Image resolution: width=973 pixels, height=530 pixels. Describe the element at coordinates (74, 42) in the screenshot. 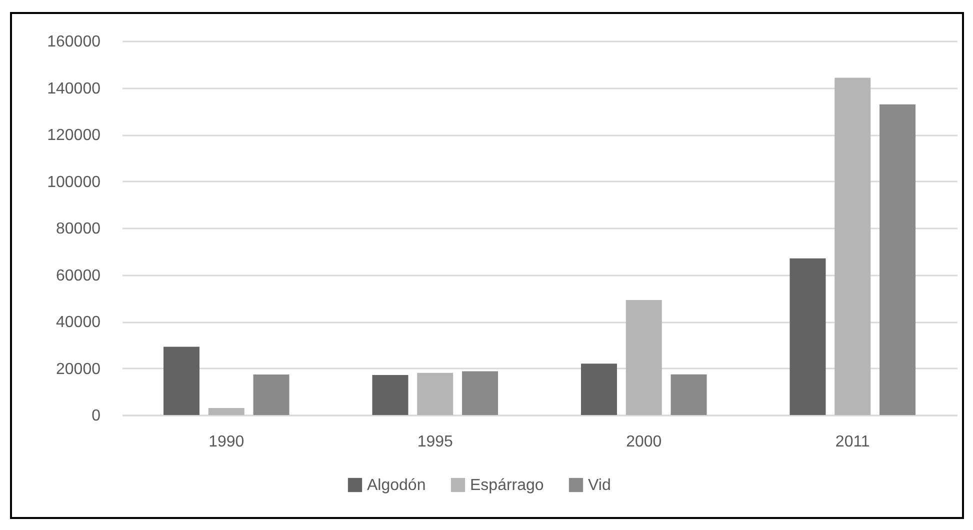

I see `y-tick-label: 160000` at that location.